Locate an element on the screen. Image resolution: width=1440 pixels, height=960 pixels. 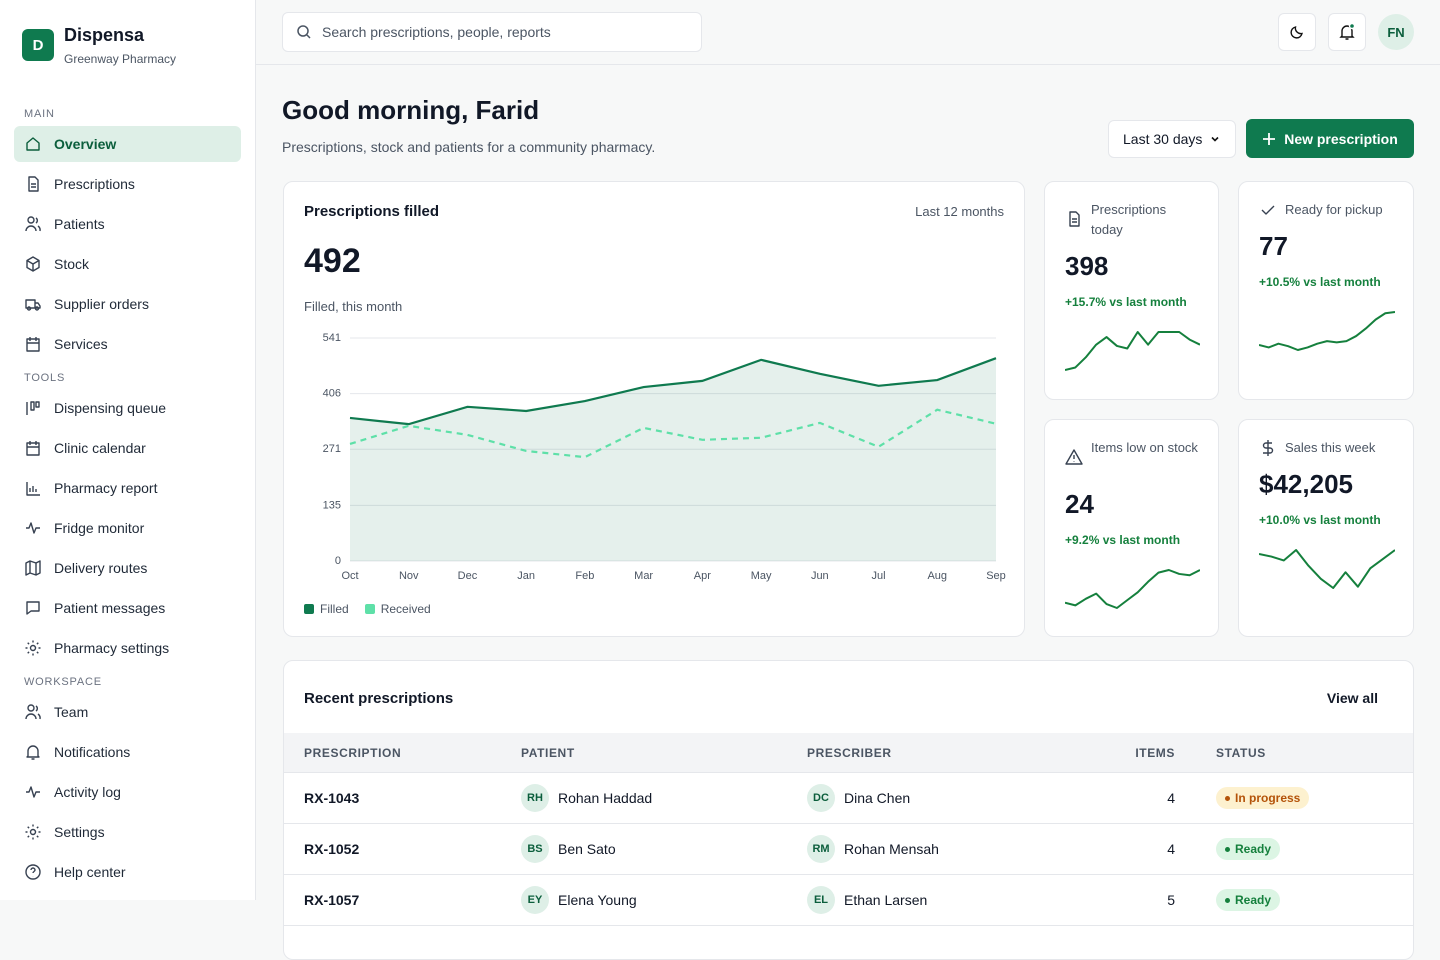
nav-label: Pharmacy settings is located at coordinates (112, 648).